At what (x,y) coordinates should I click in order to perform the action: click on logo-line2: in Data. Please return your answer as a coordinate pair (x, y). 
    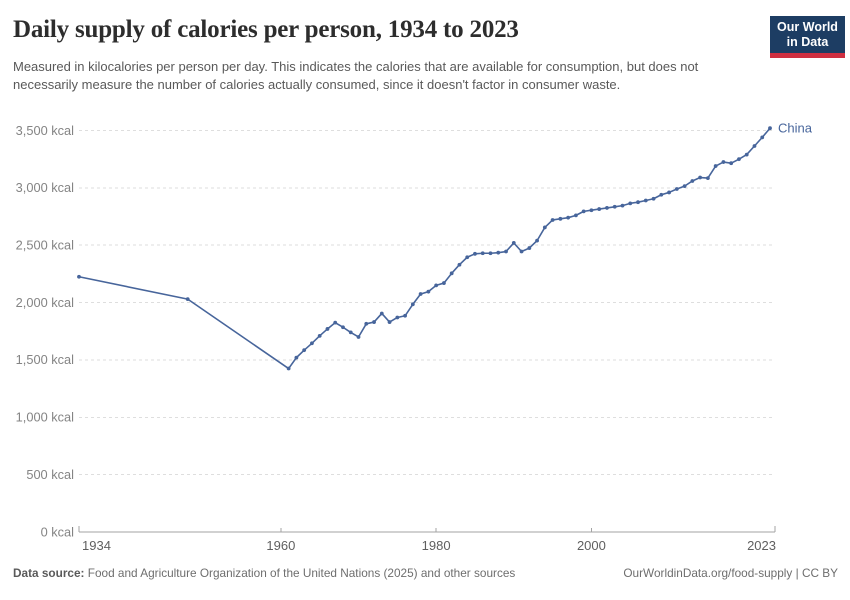
    Looking at the image, I should click on (807, 41).